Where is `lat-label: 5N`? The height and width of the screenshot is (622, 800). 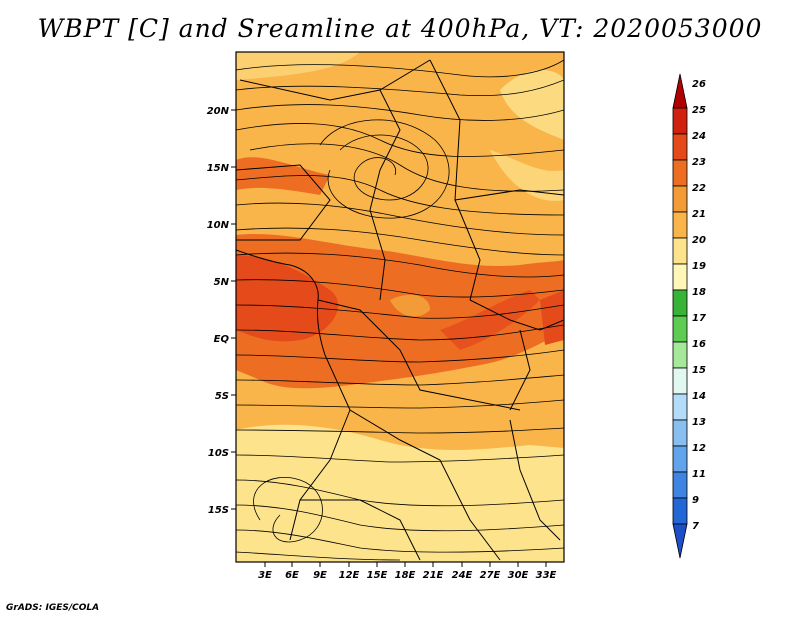
lat-label: 5N is located at coordinates (222, 282).